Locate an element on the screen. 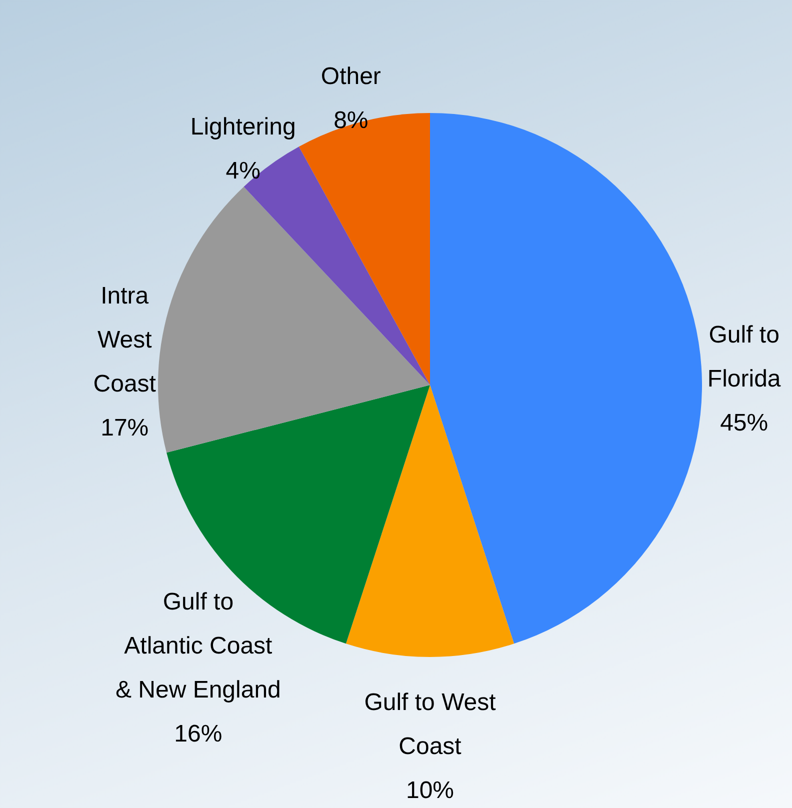 The width and height of the screenshot is (792, 808). data-label: 10% is located at coordinates (430, 790).